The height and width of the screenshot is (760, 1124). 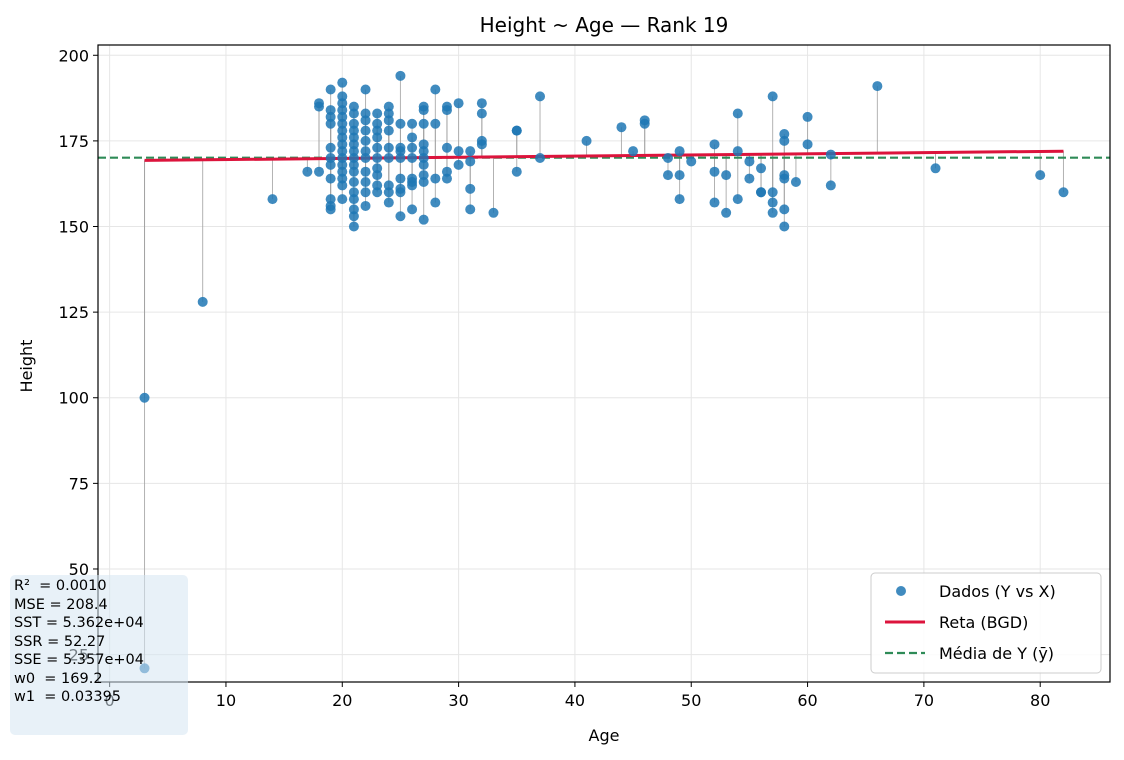 I want to click on legend-marker-points, so click(x=901, y=591).